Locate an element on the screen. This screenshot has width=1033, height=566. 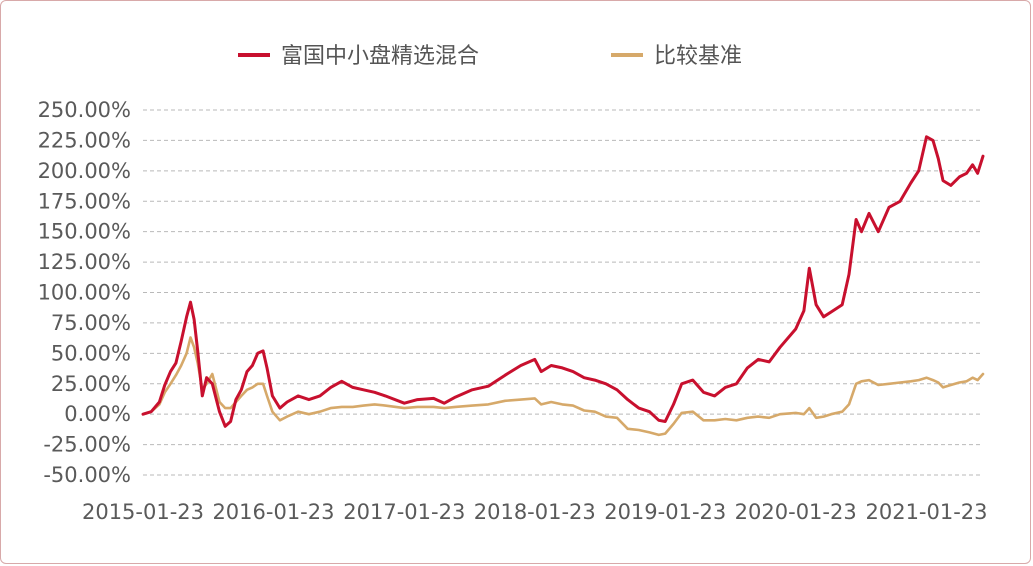
y-tick-label: 125.00% is located at coordinates (84, 262).